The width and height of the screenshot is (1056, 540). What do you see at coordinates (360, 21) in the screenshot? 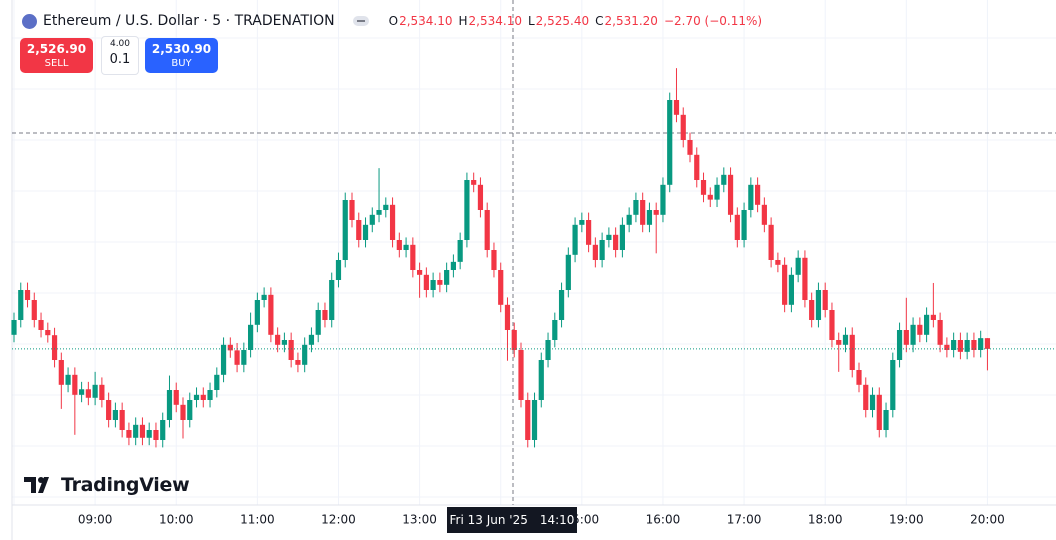
I see `hide-toggle` at bounding box center [360, 21].